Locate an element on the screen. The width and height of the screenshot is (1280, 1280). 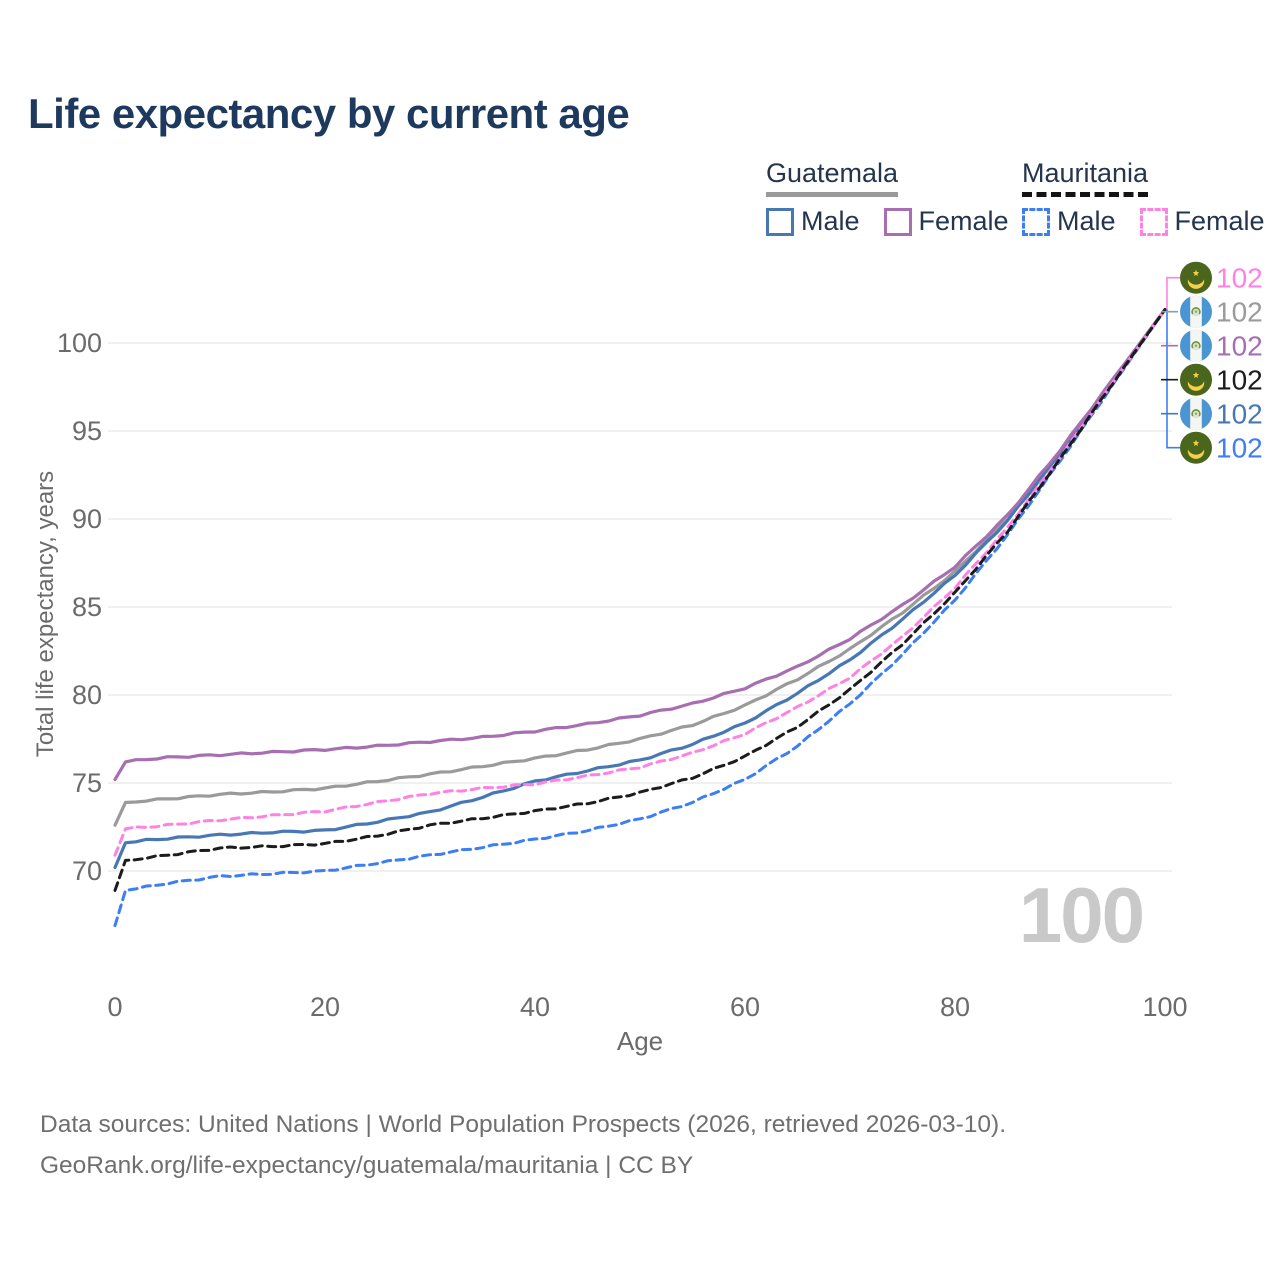
legend-item-mauritania-female: Female is located at coordinates (1202, 221).